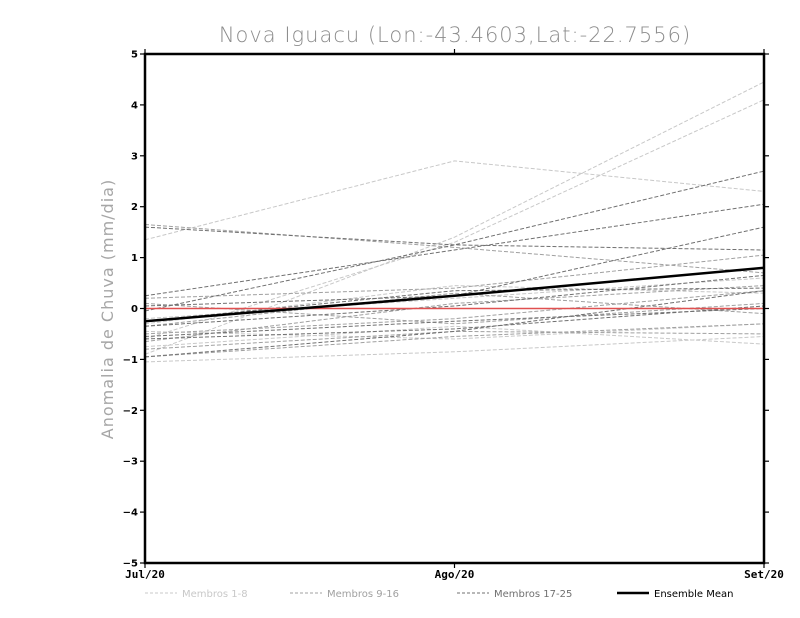 This screenshot has width=800, height=618. I want to click on x-tick-label: Jul/20, so click(145, 574).